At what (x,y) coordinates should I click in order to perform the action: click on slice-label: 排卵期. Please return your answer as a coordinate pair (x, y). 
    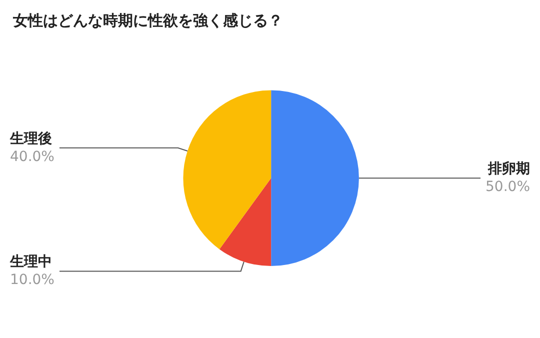
    Looking at the image, I should click on (508, 169).